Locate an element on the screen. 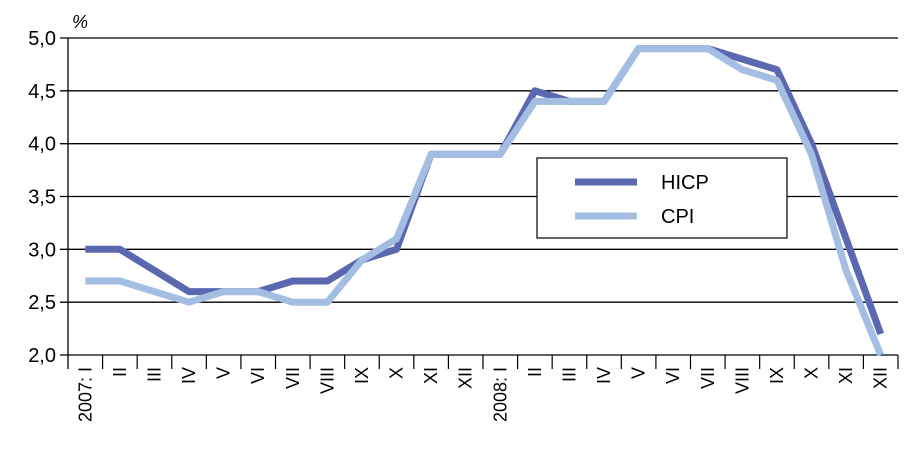  y-tick-label: 3,5 is located at coordinates (42, 198).